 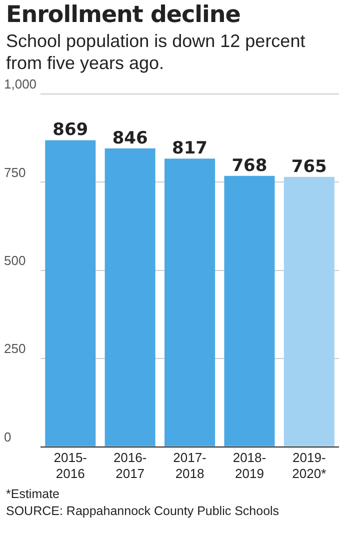 I want to click on x-tick-label: 2015- 2016, so click(x=71, y=465).